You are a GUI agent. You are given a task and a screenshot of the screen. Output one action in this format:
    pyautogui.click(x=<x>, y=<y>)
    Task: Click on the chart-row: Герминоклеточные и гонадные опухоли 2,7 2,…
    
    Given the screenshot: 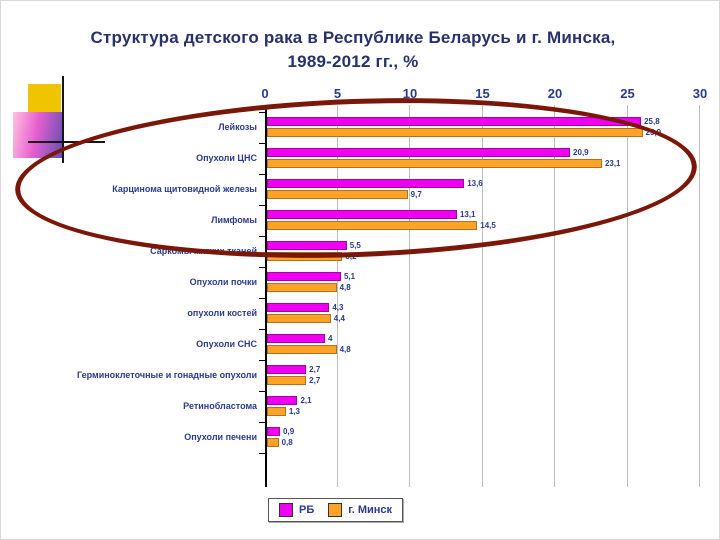 What is the action you would take?
    pyautogui.click(x=351, y=375)
    